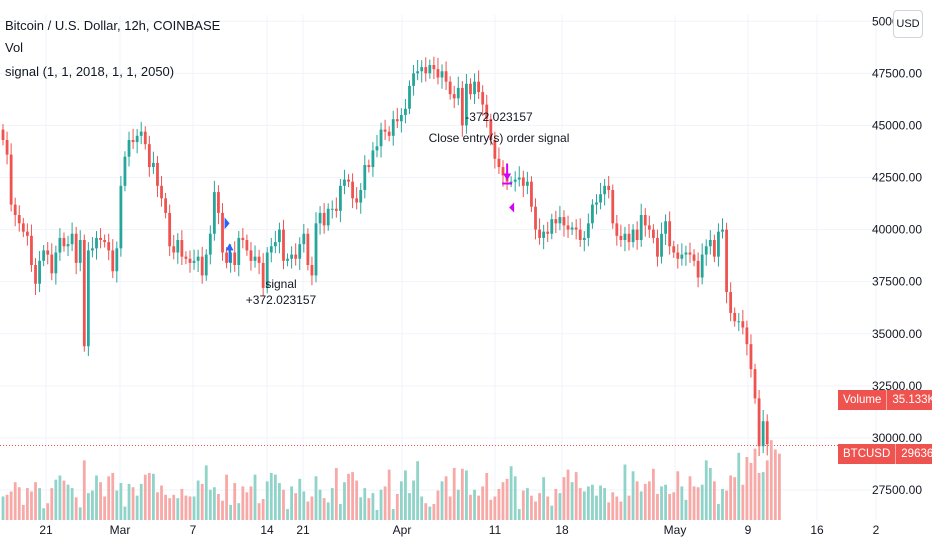 The width and height of the screenshot is (932, 550). What do you see at coordinates (675, 530) in the screenshot?
I see `time-tick-label: May` at bounding box center [675, 530].